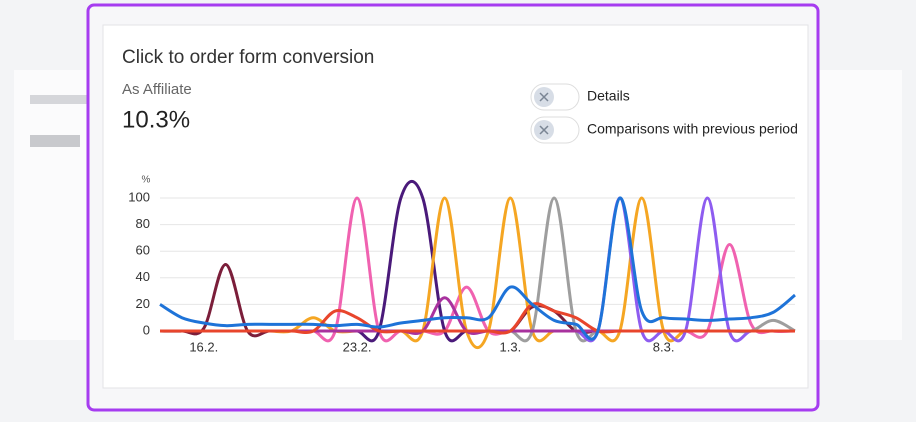  What do you see at coordinates (143, 250) in the screenshot?
I see `y-tick-label: 60` at bounding box center [143, 250].